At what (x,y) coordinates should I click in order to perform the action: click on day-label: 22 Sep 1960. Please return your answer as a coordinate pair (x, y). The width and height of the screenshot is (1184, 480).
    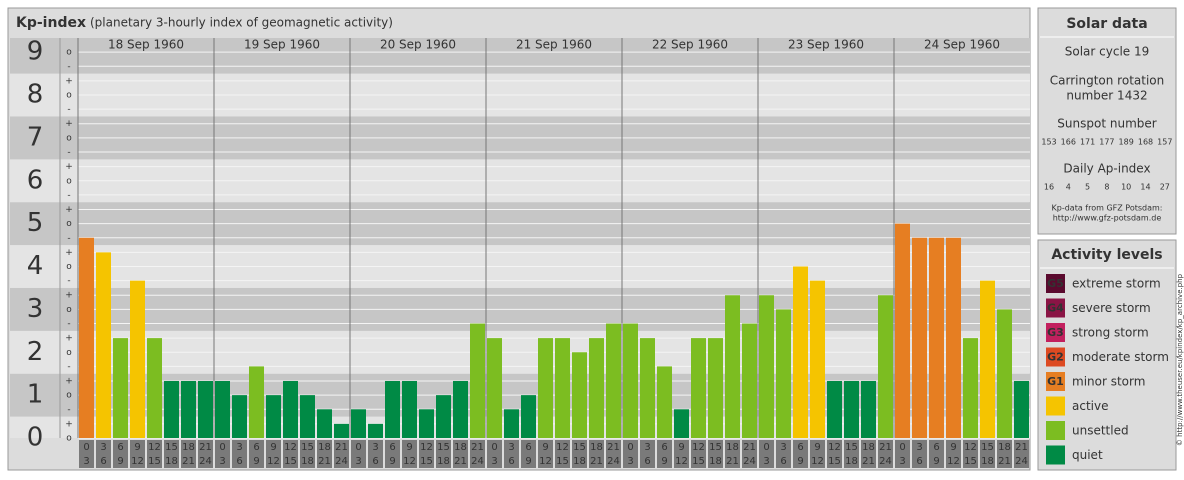
    Looking at the image, I should click on (690, 45).